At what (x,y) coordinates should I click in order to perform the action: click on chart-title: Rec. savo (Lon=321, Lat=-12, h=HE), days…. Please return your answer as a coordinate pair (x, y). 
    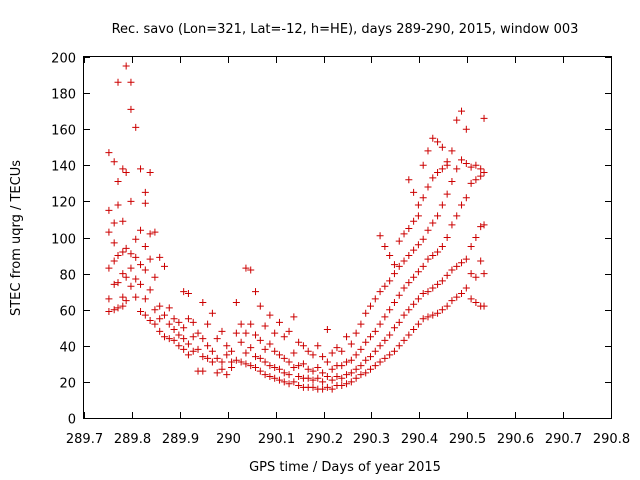
    Looking at the image, I should click on (345, 29).